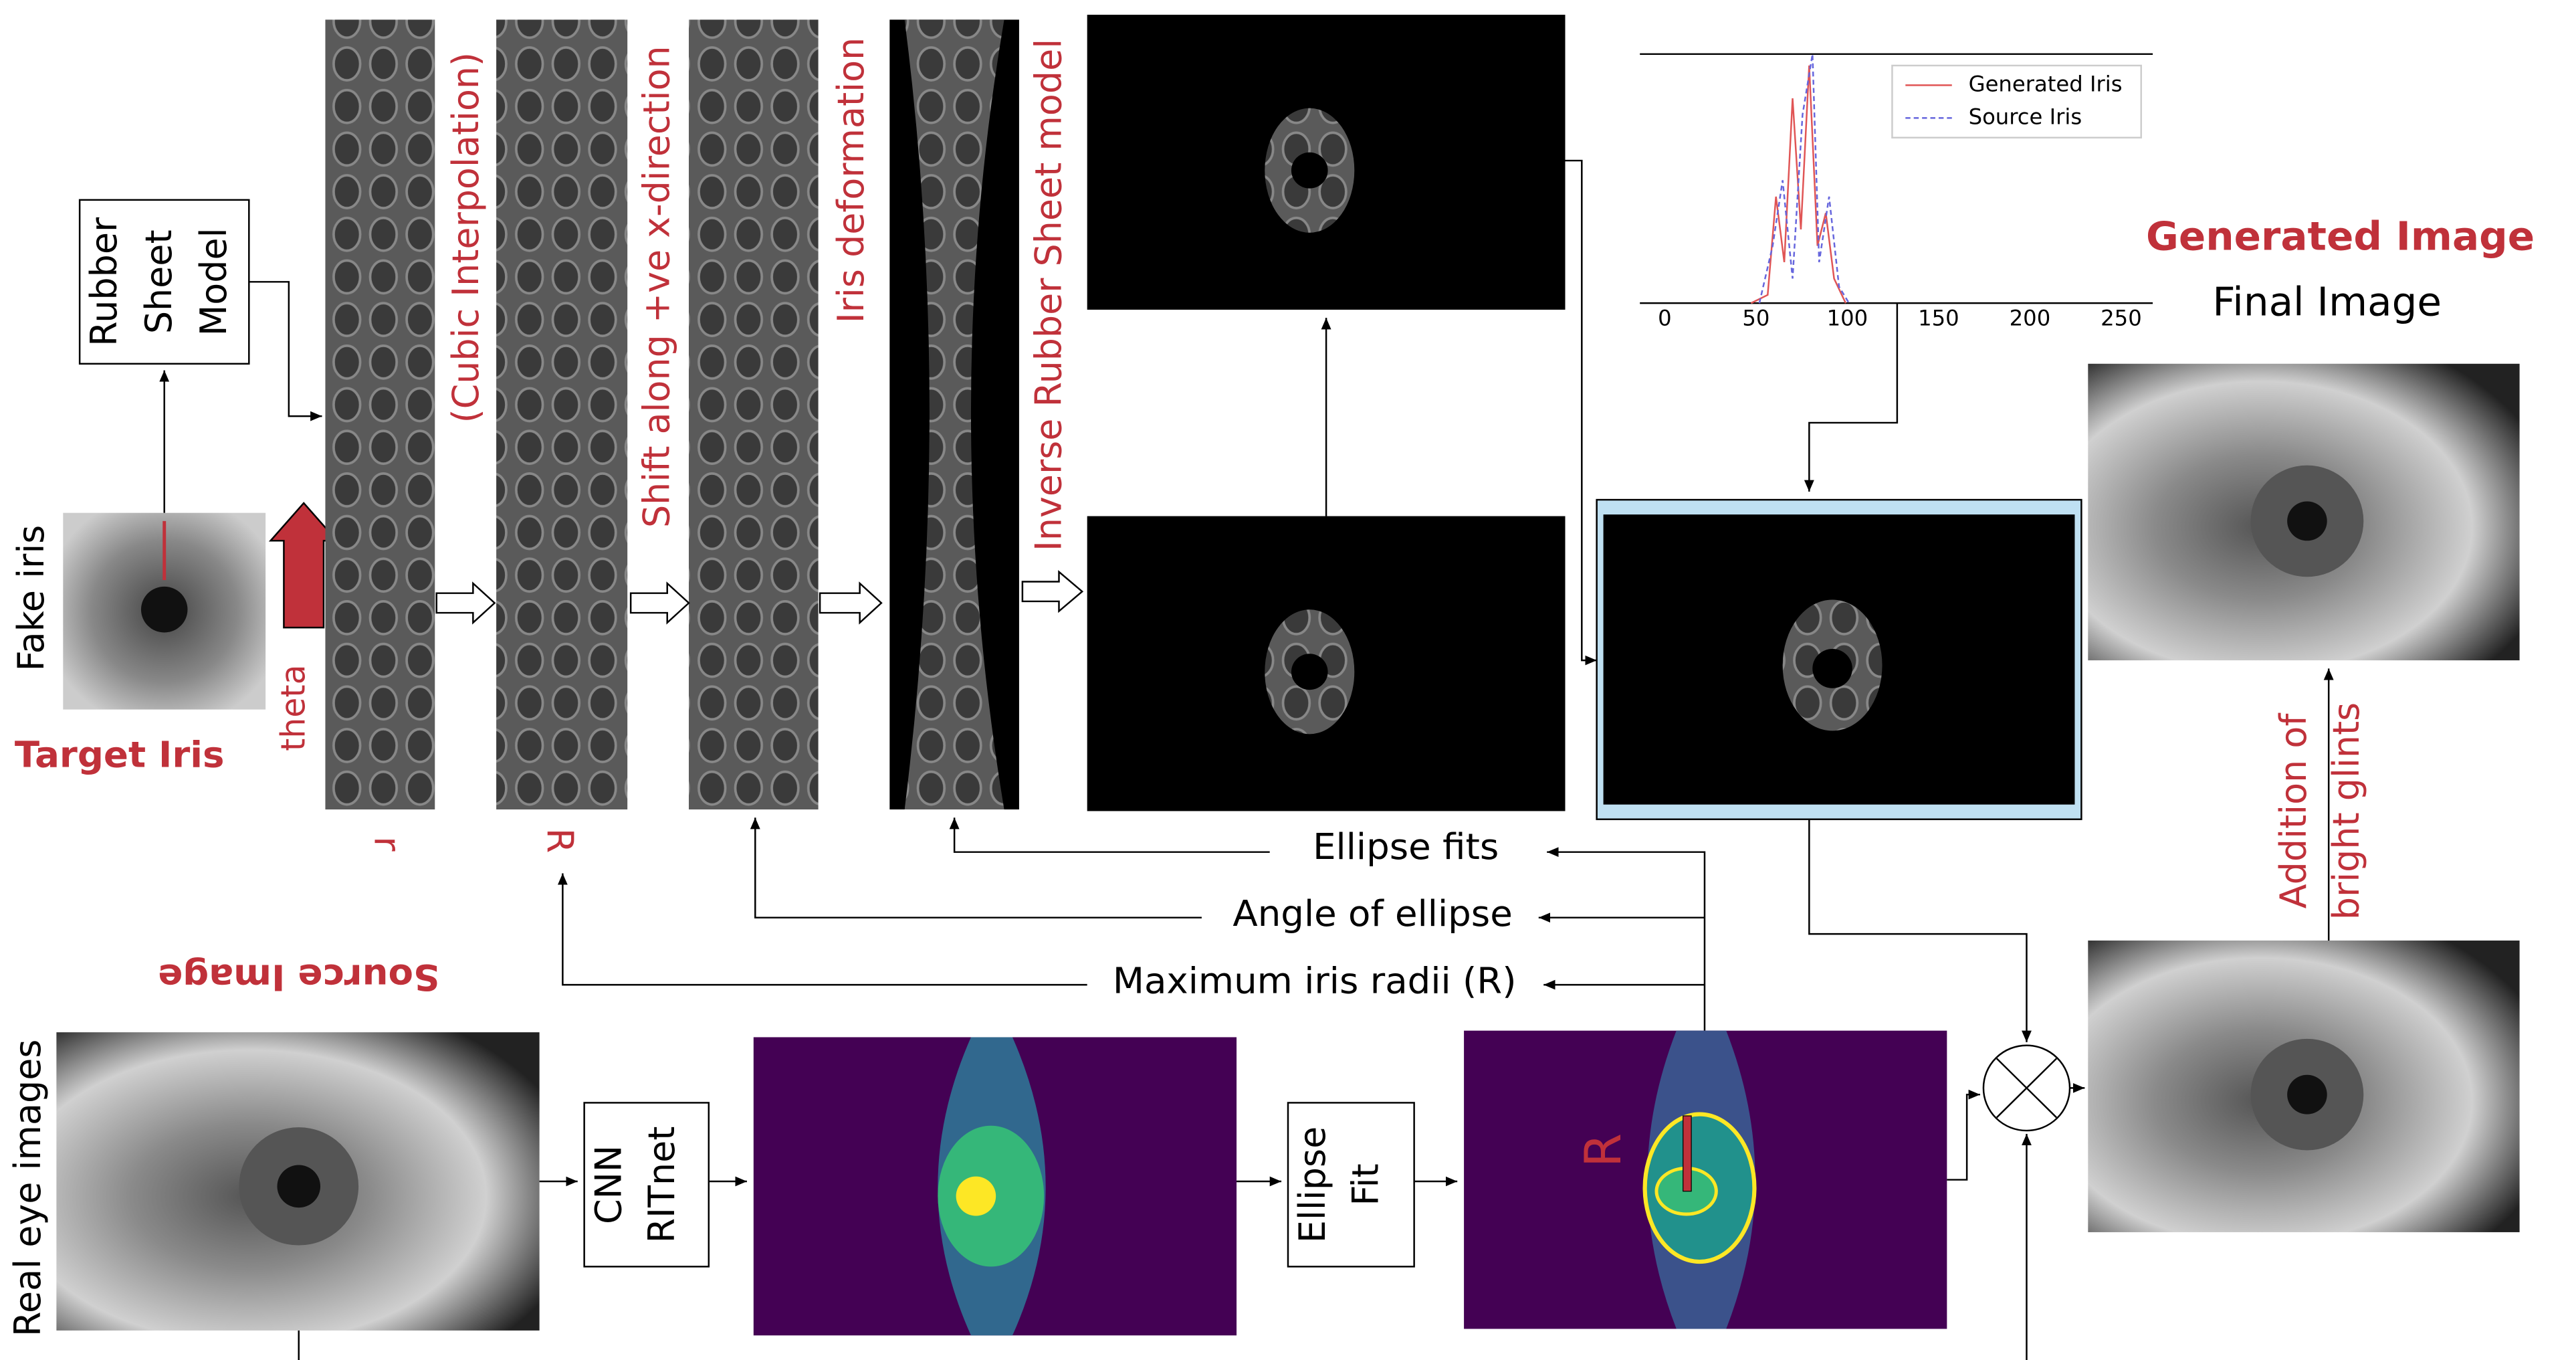 The width and height of the screenshot is (2576, 1360). What do you see at coordinates (851, 180) in the screenshot?
I see `label: Iris deformation` at bounding box center [851, 180].